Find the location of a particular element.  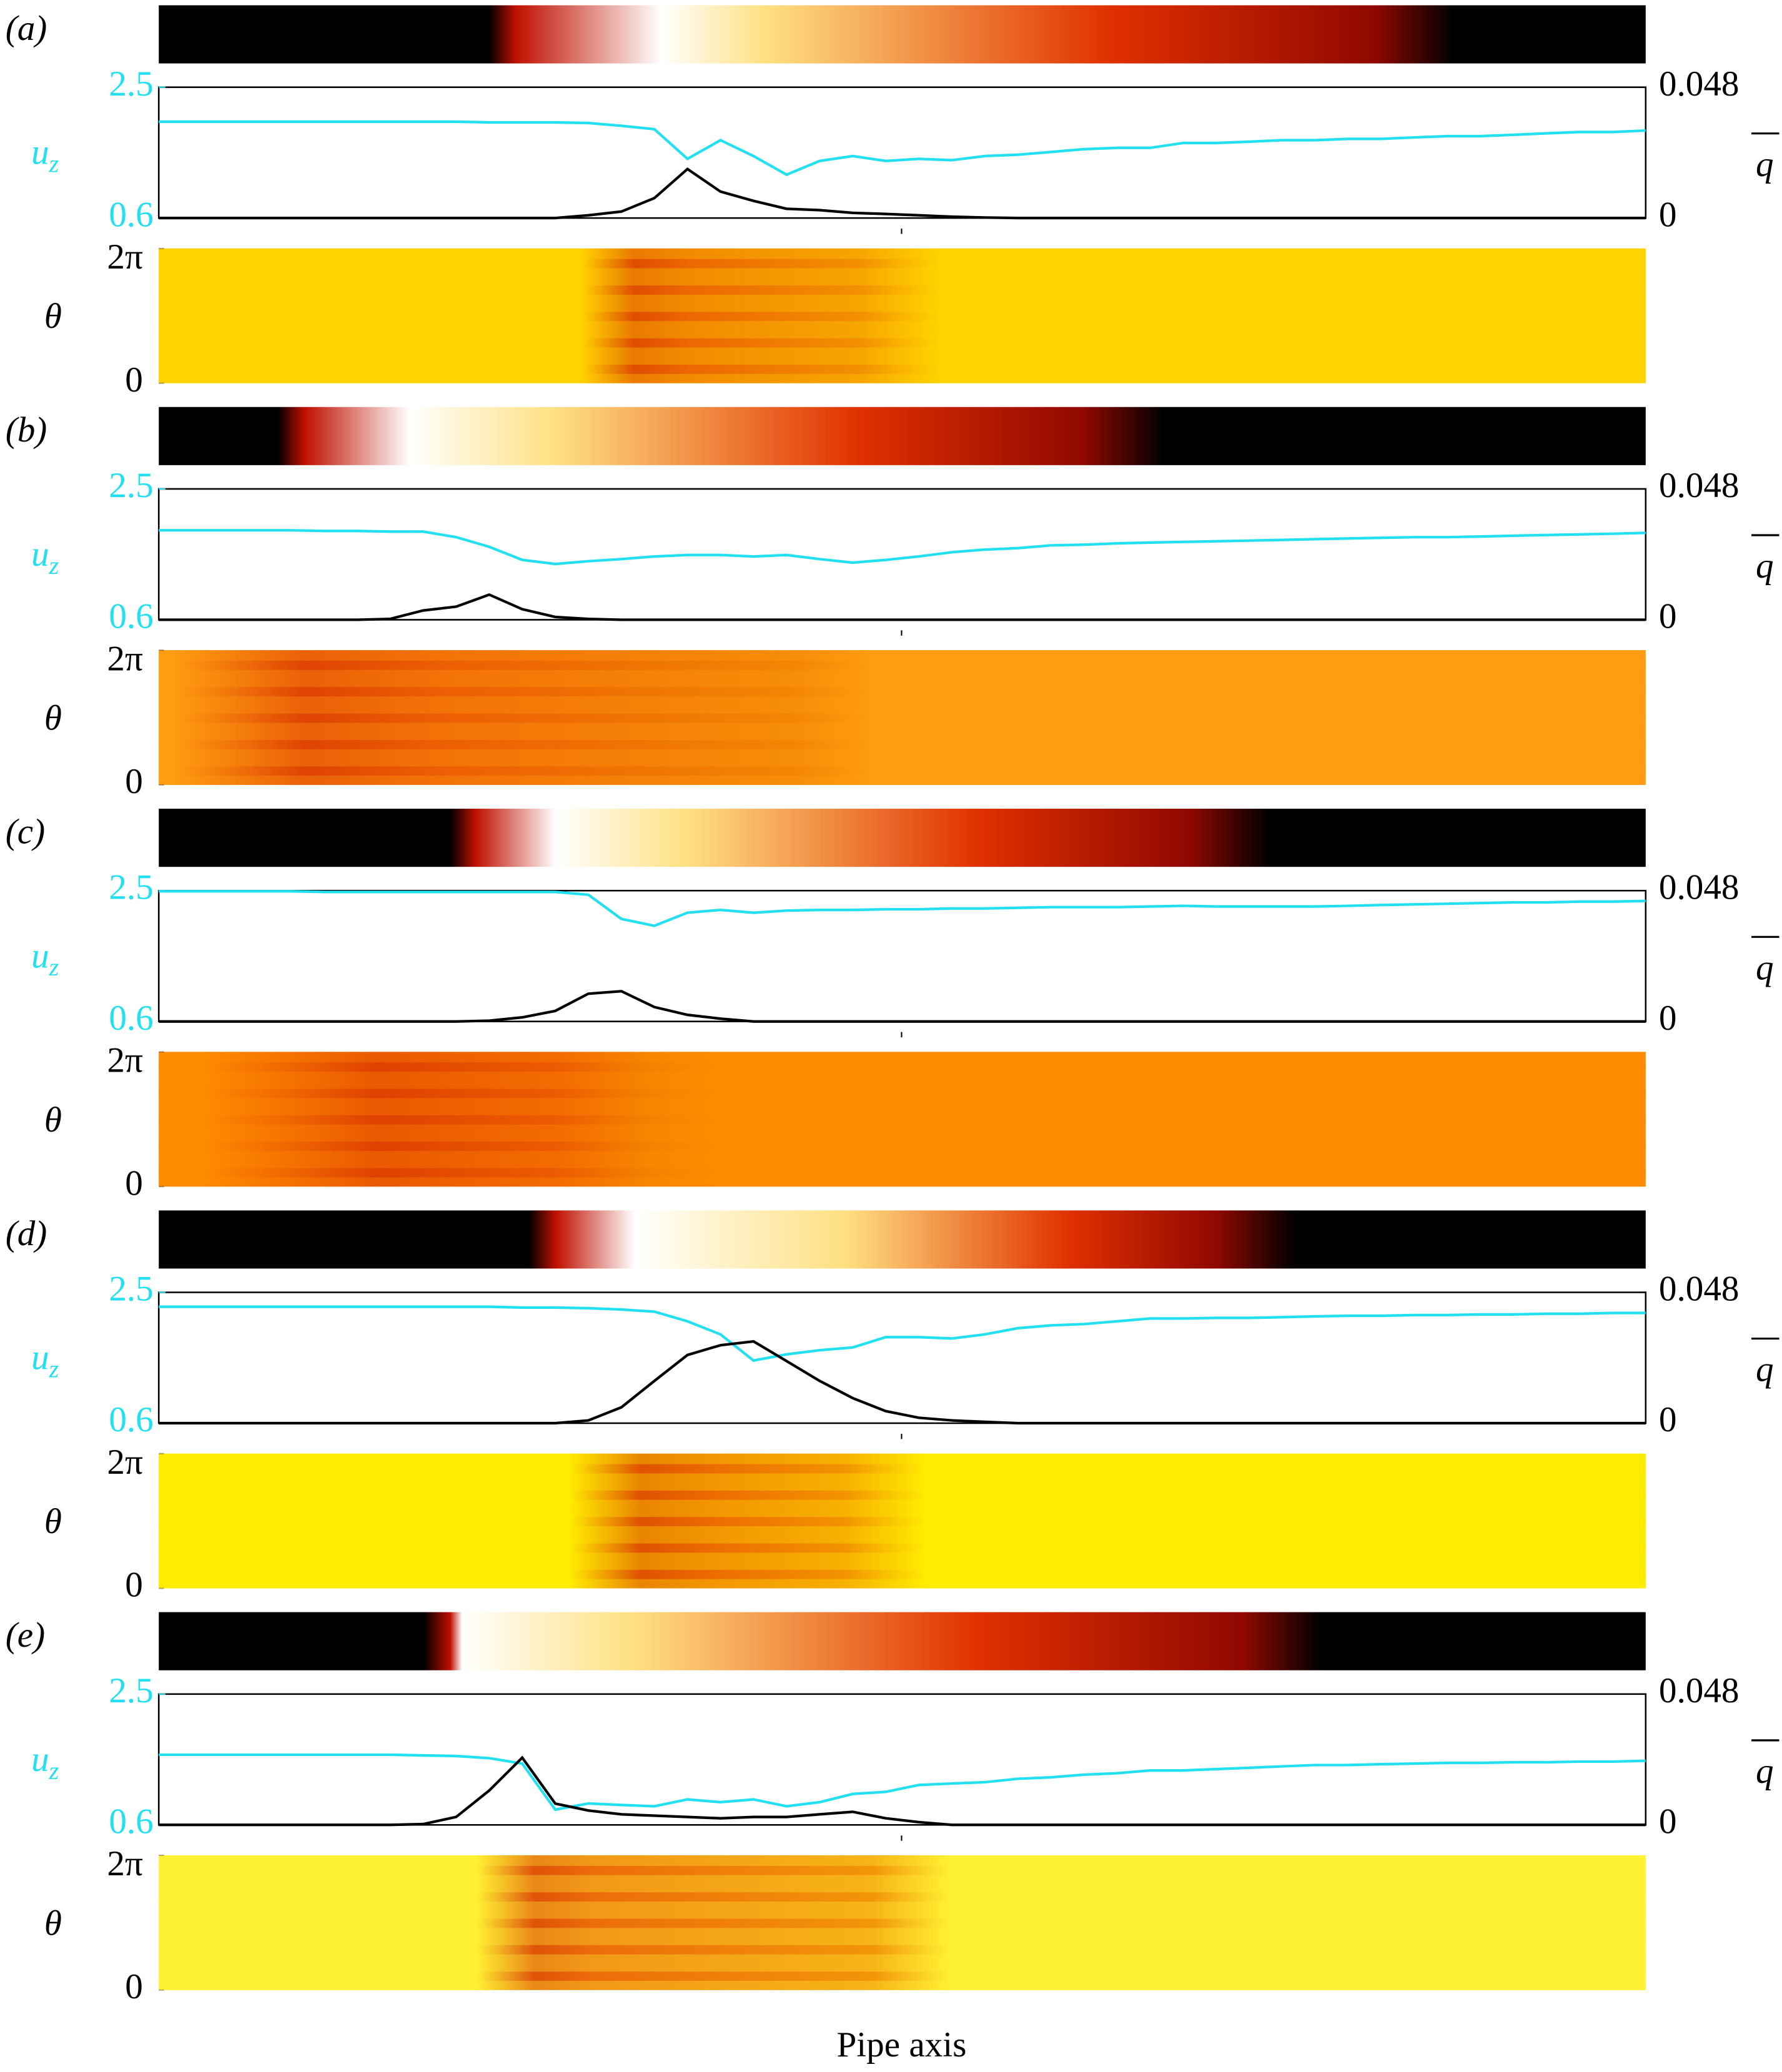

panel-label: (d) is located at coordinates (26, 1233).